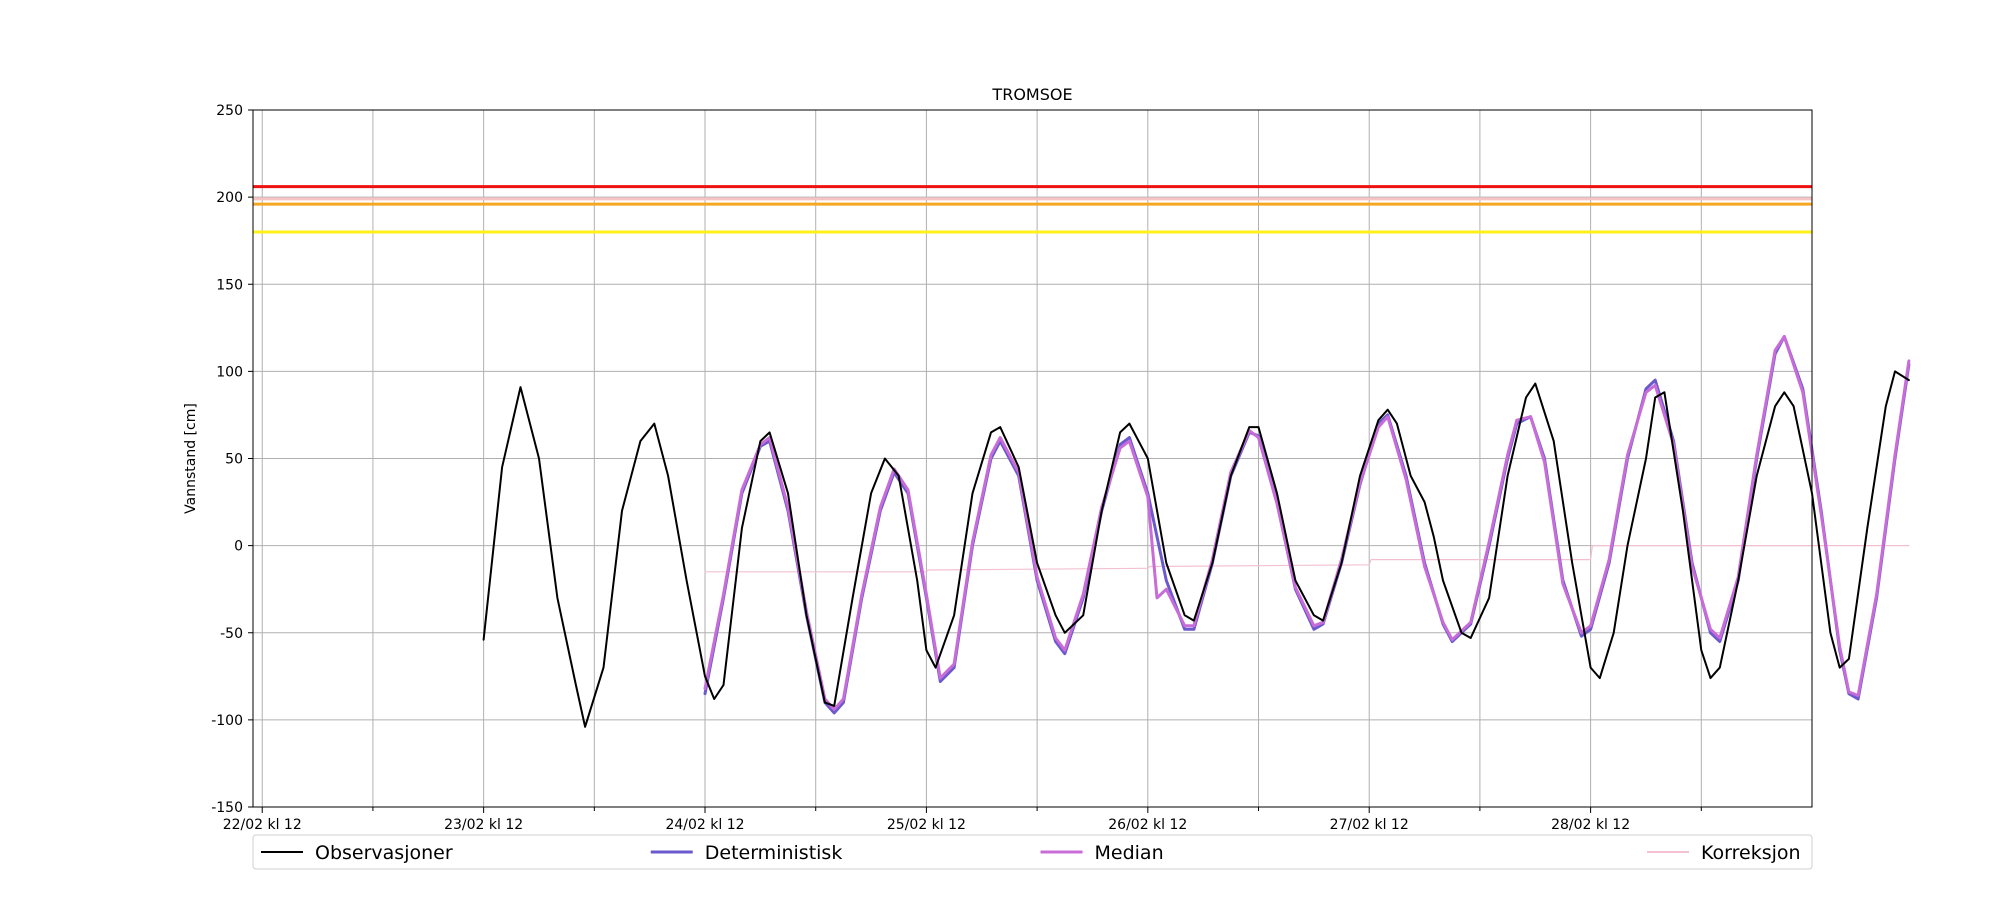 The width and height of the screenshot is (2000, 900). Describe the element at coordinates (1751, 853) in the screenshot. I see `legend-label: Korreksjon` at that location.